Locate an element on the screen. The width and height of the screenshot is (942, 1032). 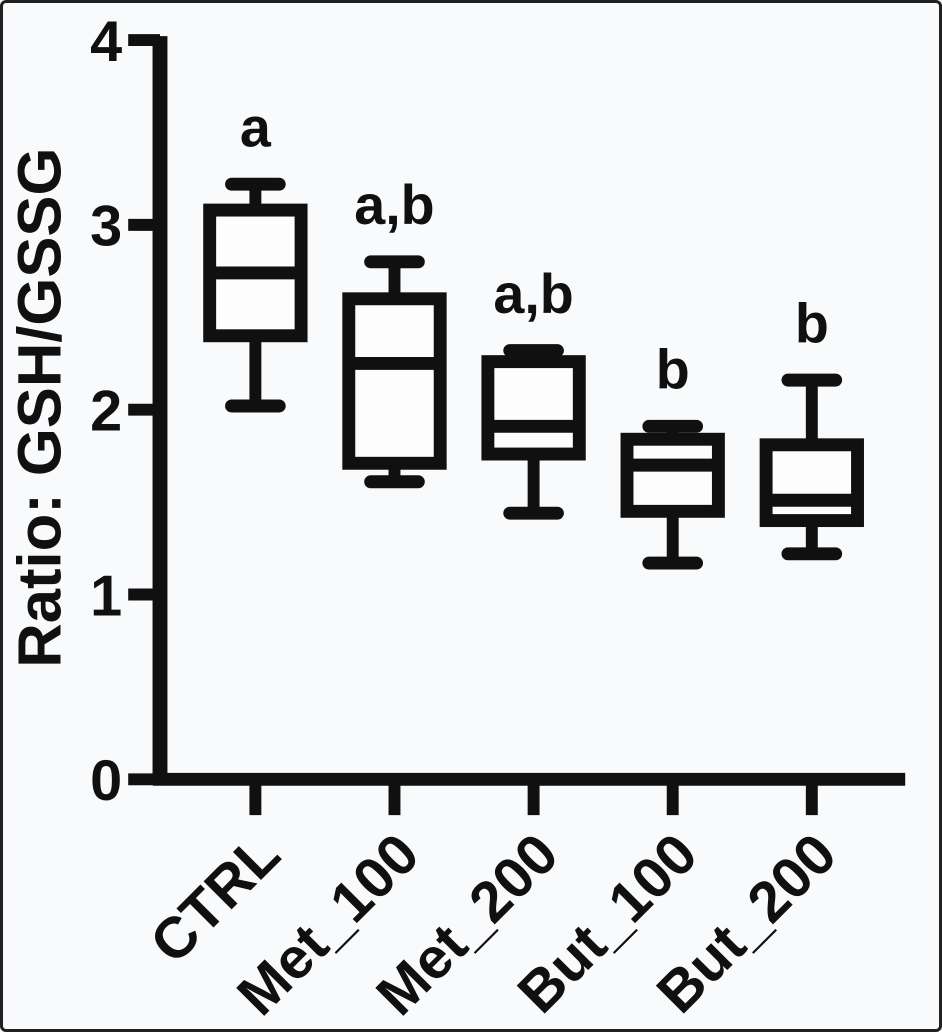
y-tick-label: 1 is located at coordinates (106, 596).